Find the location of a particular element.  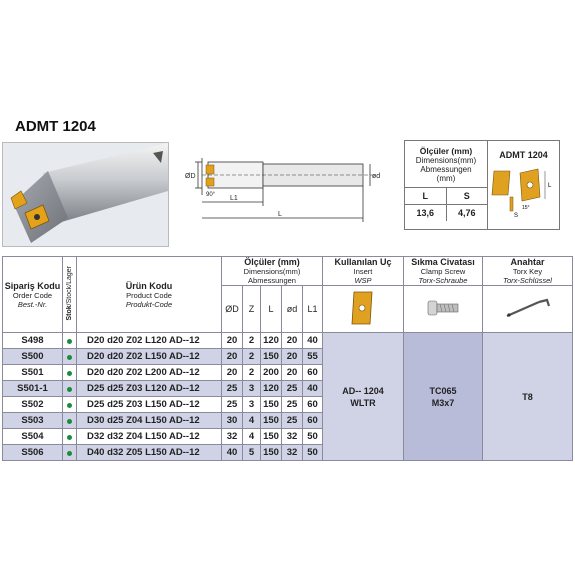

insert-value-cell: AD-- 1204 WLTR is located at coordinates (363, 396).